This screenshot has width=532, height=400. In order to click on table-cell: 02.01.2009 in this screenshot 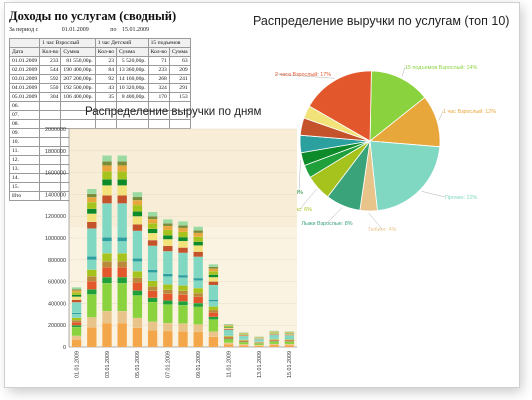, I will do `click(24, 70)`.